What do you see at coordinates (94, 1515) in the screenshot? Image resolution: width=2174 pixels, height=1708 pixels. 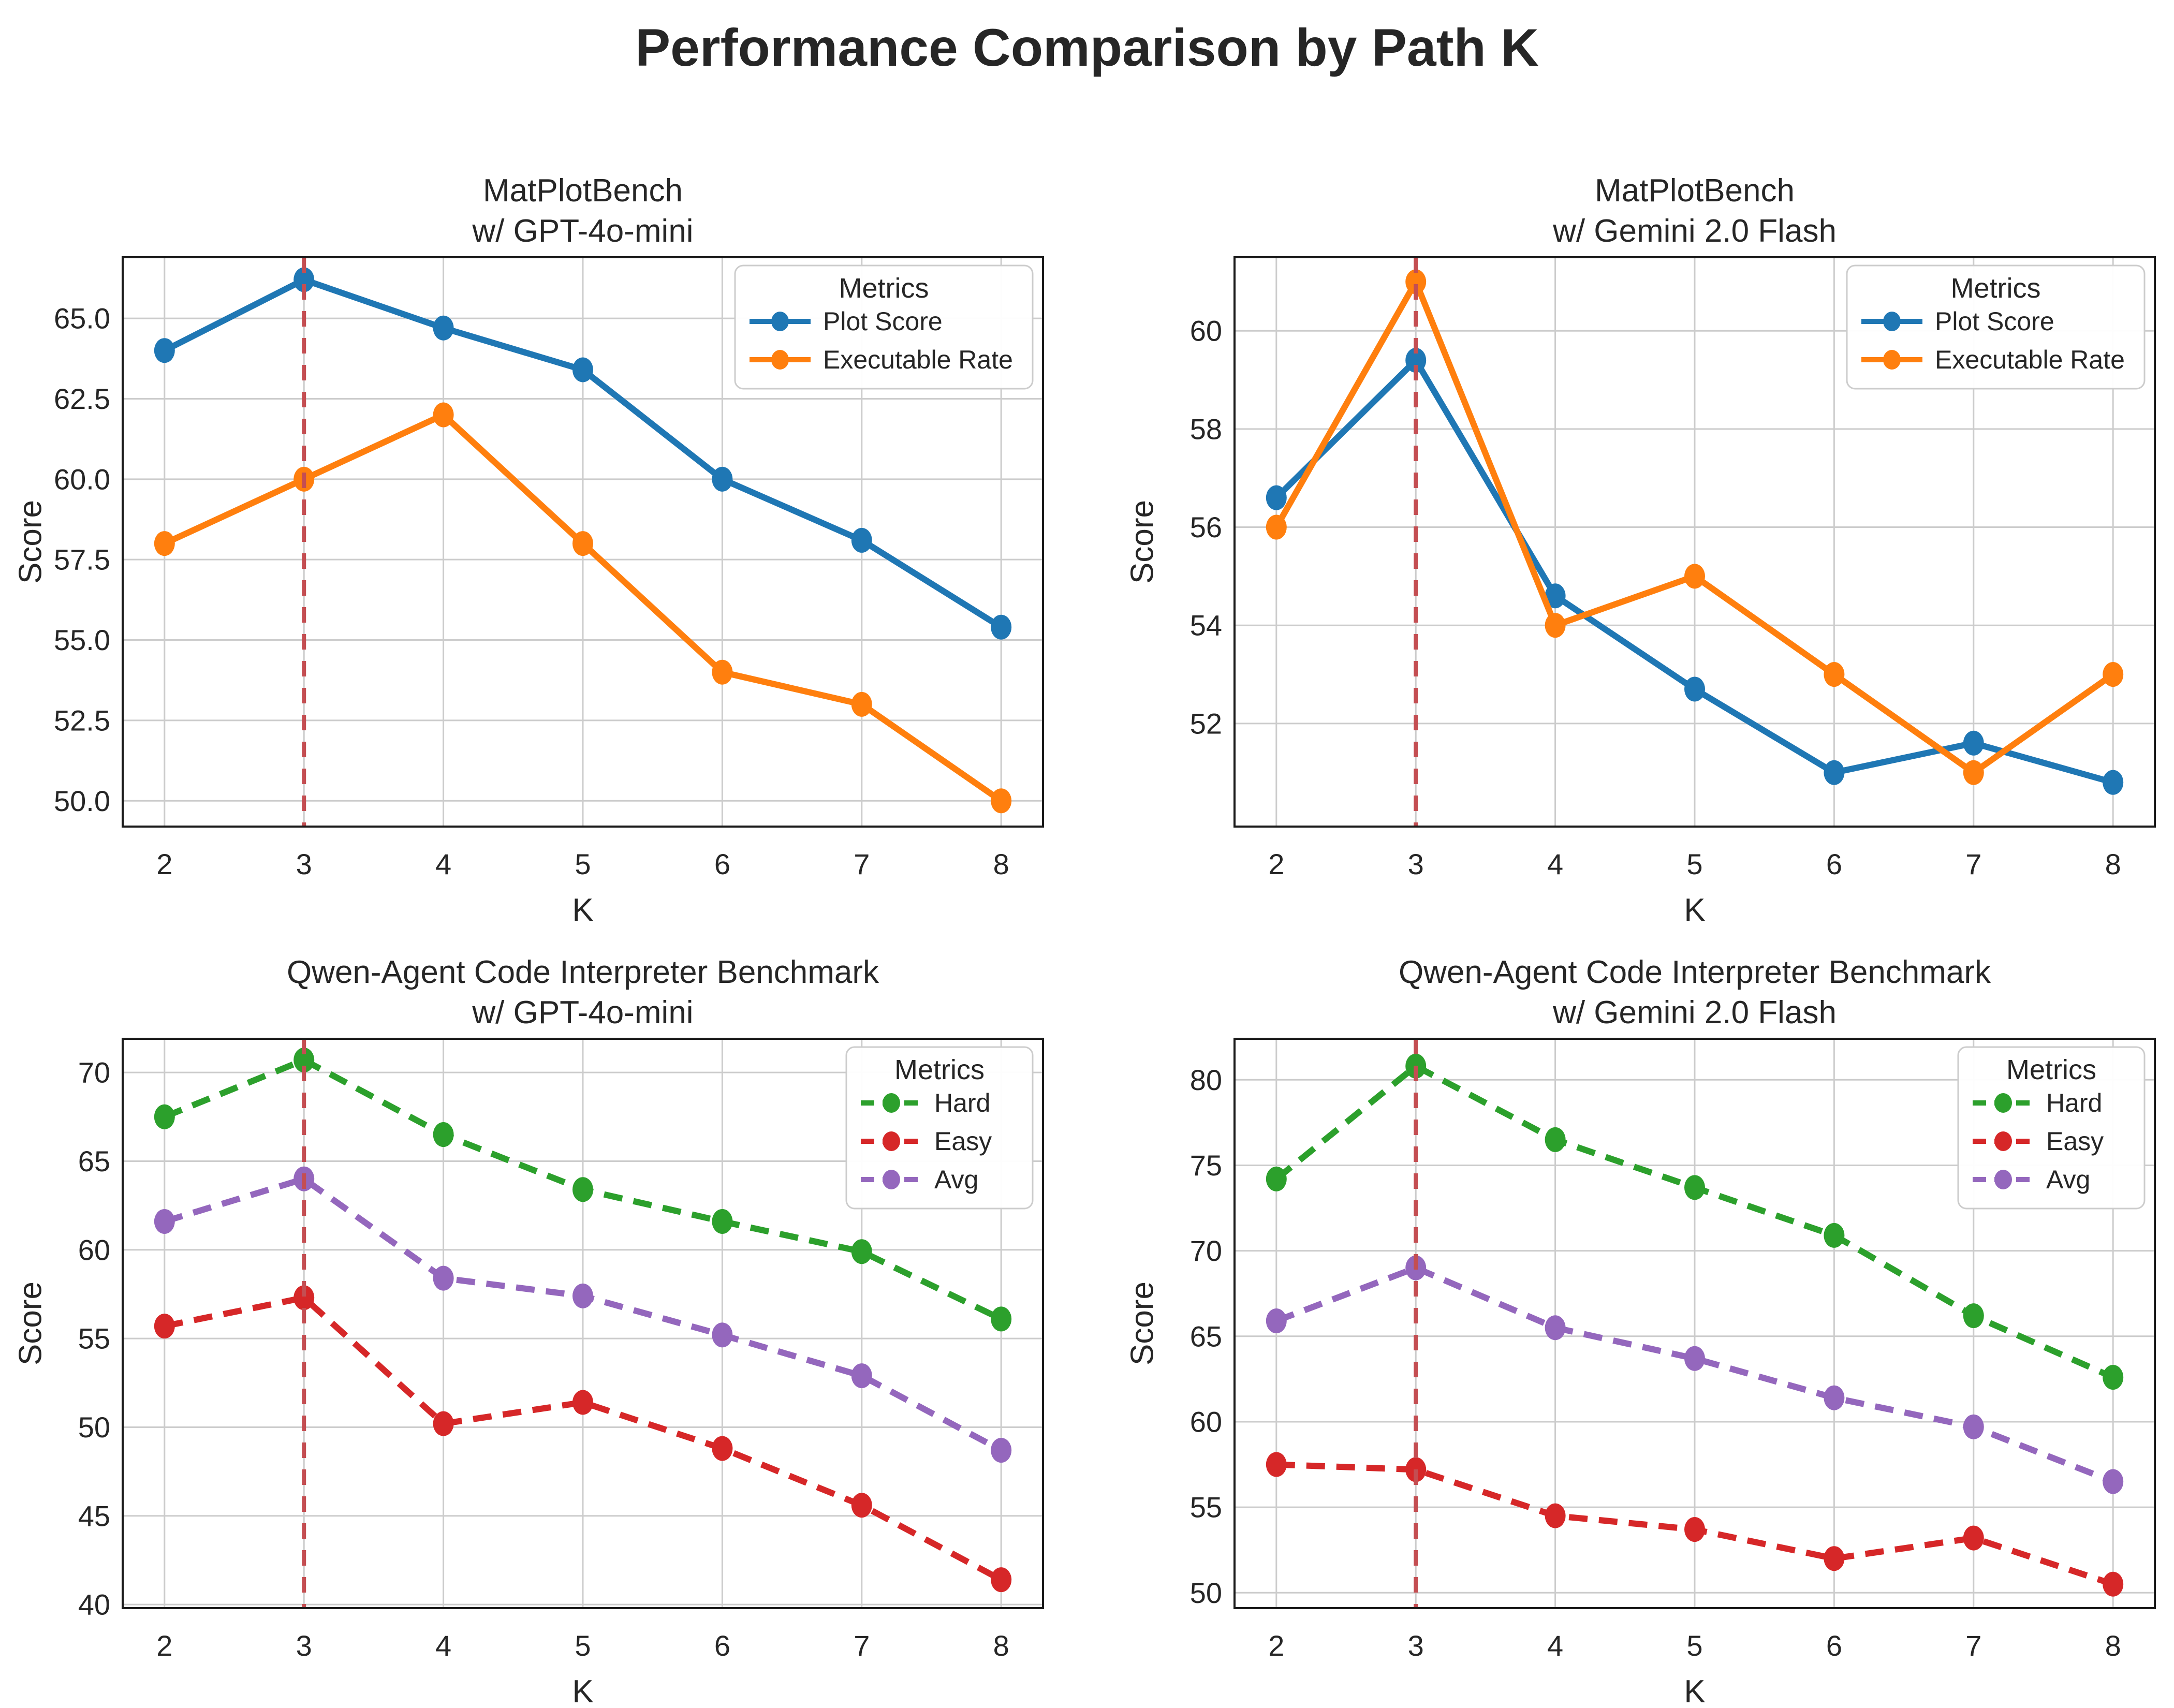 I see `y-tick-label: 45` at bounding box center [94, 1515].